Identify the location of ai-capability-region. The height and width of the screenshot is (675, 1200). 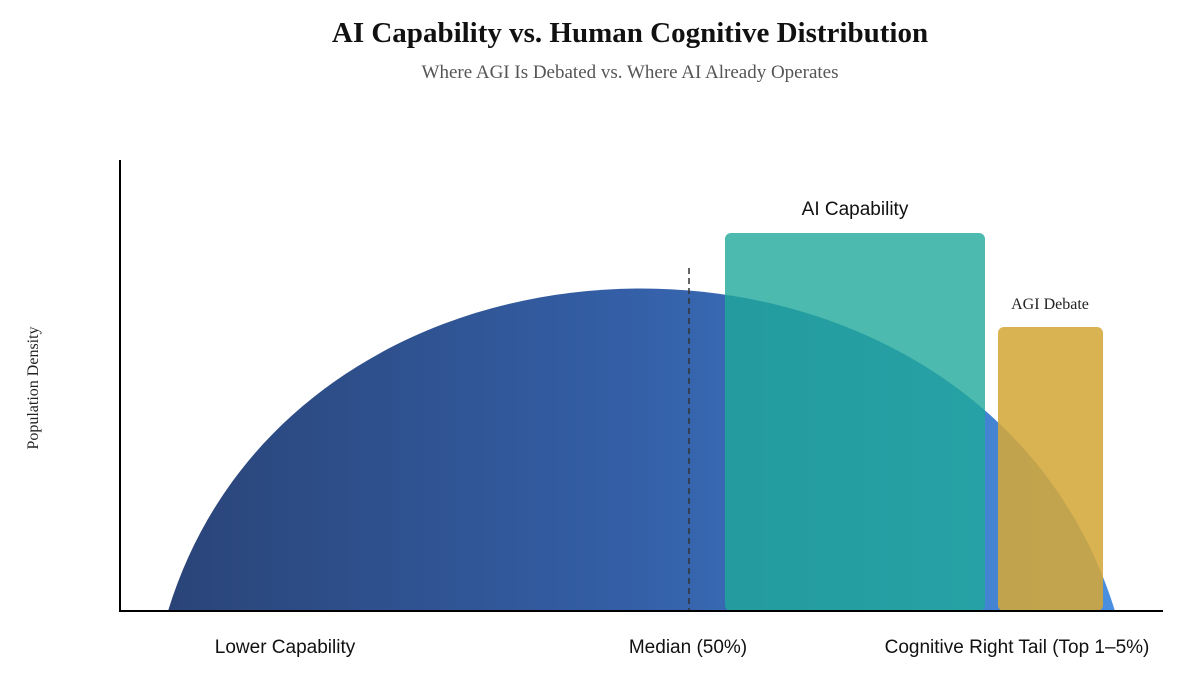
(855, 422).